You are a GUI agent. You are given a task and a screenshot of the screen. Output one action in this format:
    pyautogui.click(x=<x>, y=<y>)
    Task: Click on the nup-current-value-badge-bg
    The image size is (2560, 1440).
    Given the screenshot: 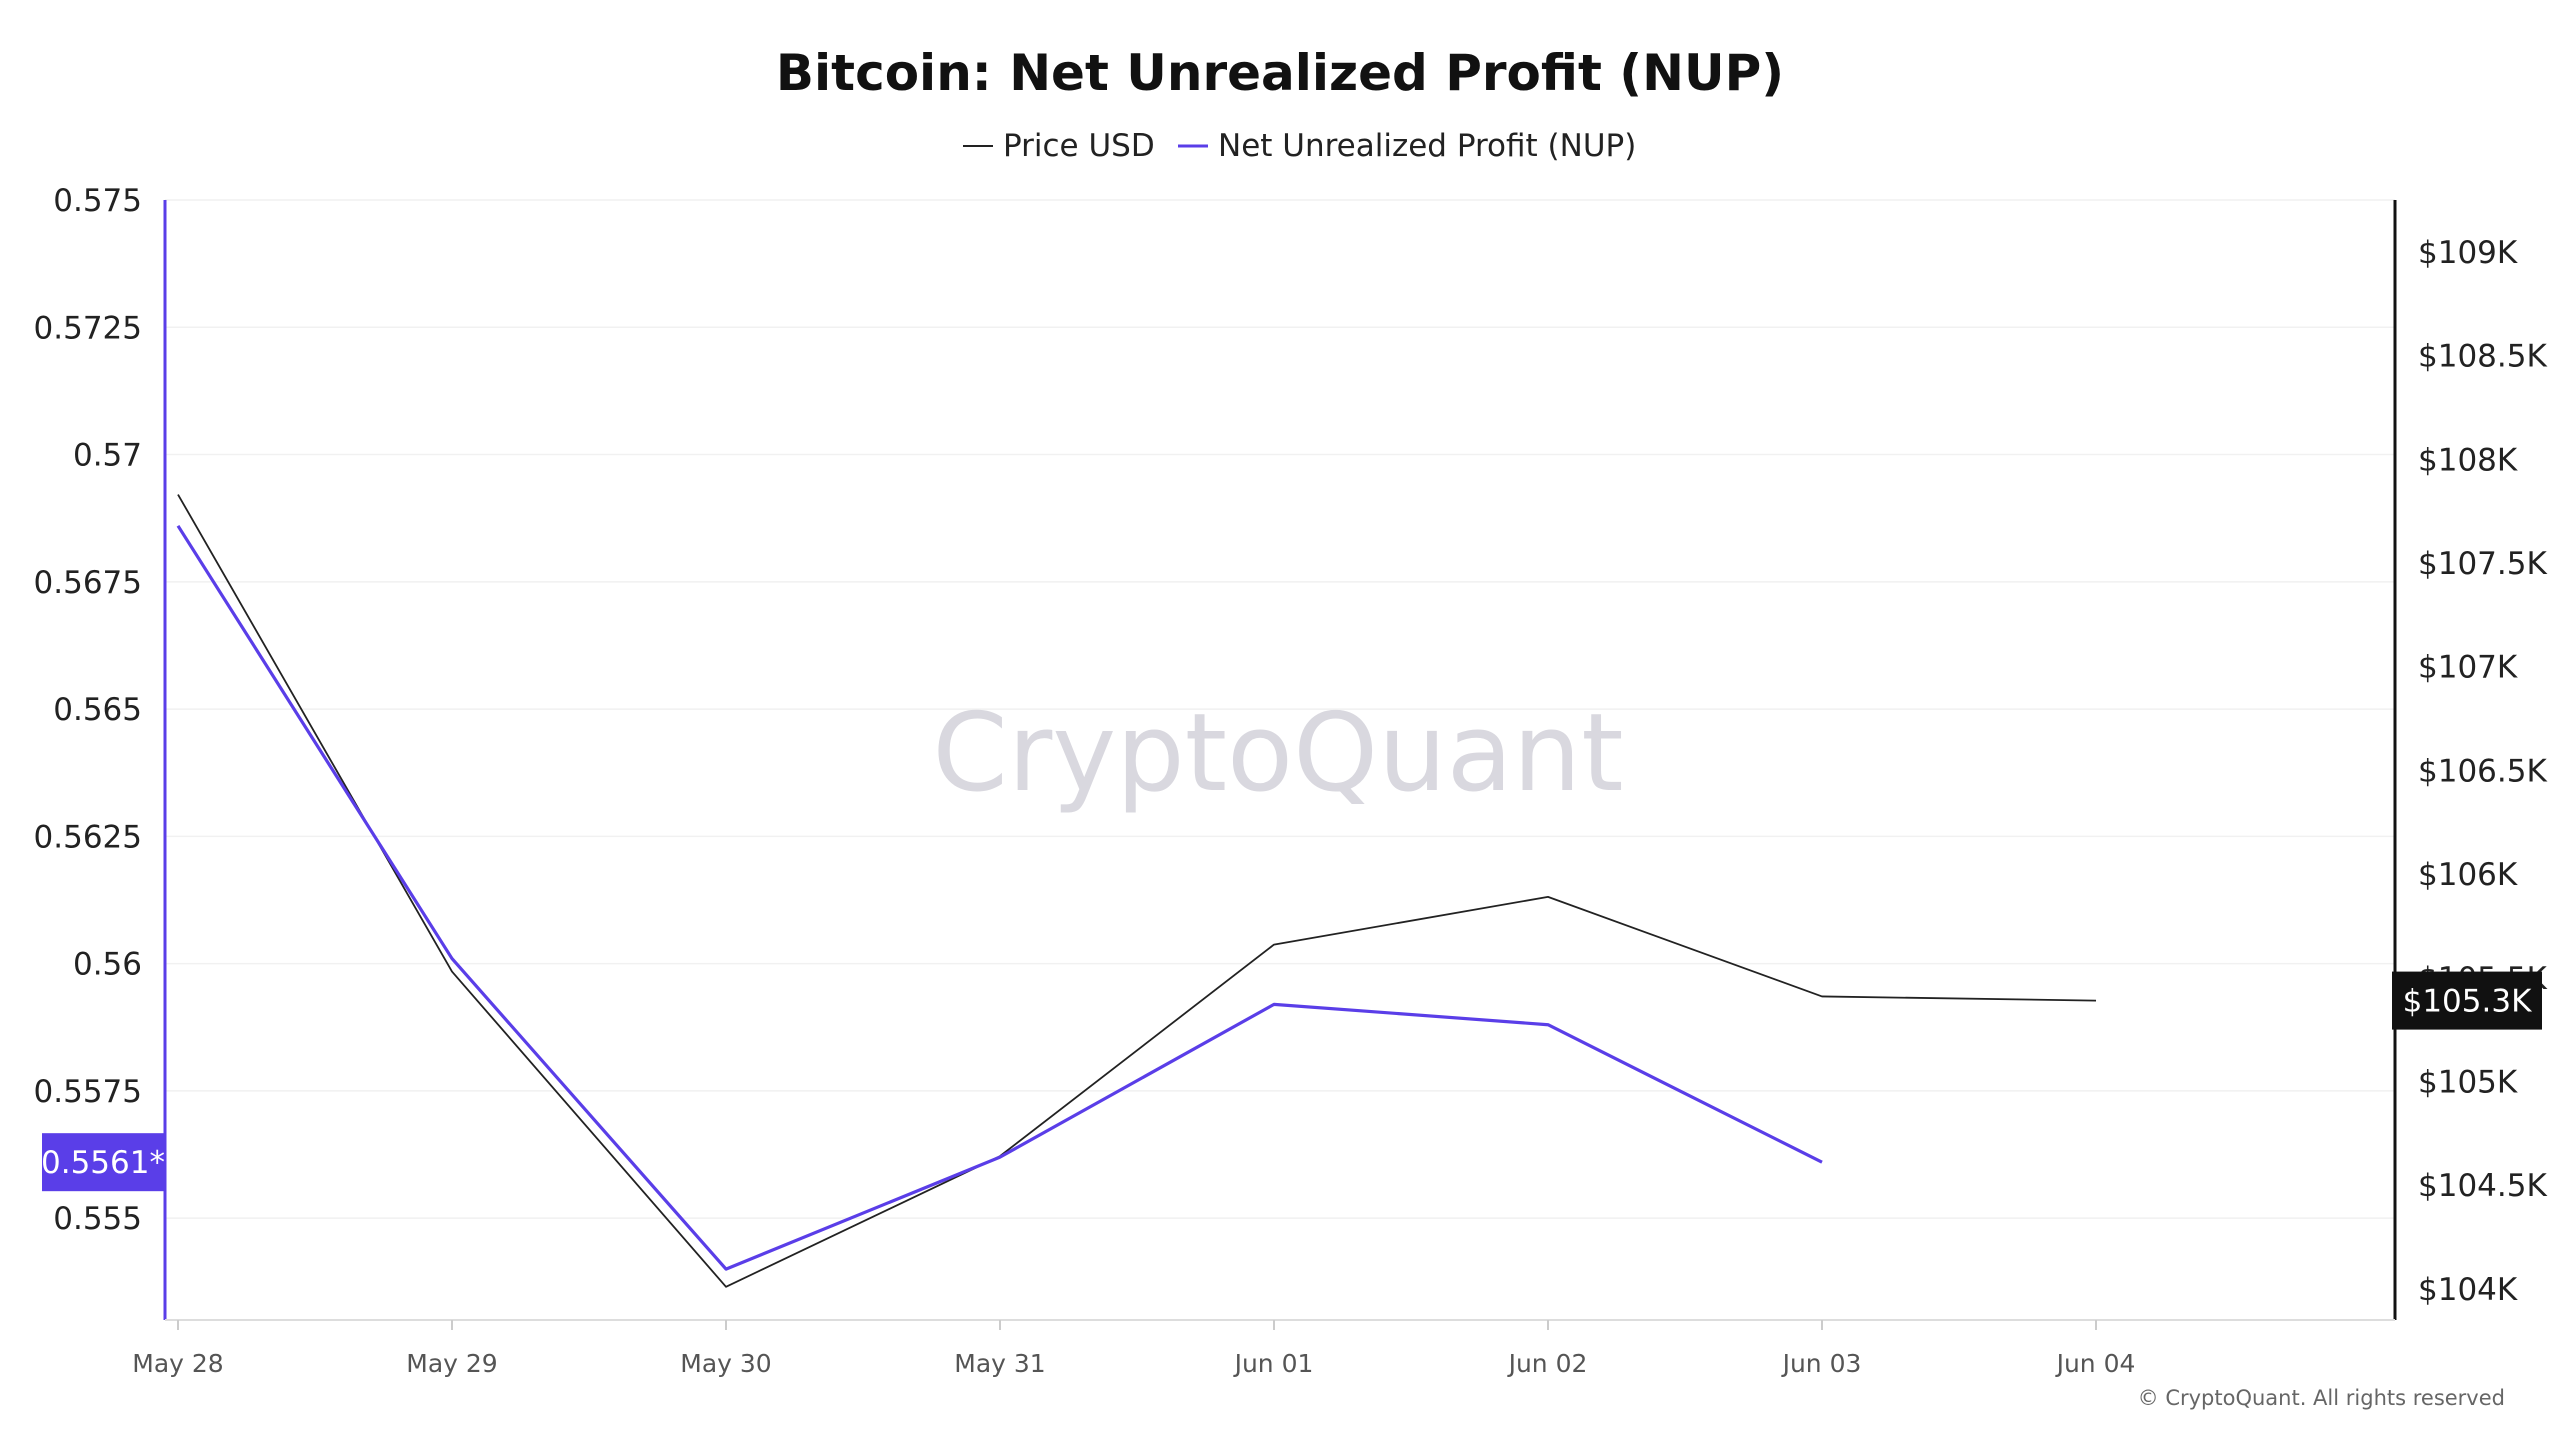 What is the action you would take?
    pyautogui.click(x=103, y=1162)
    